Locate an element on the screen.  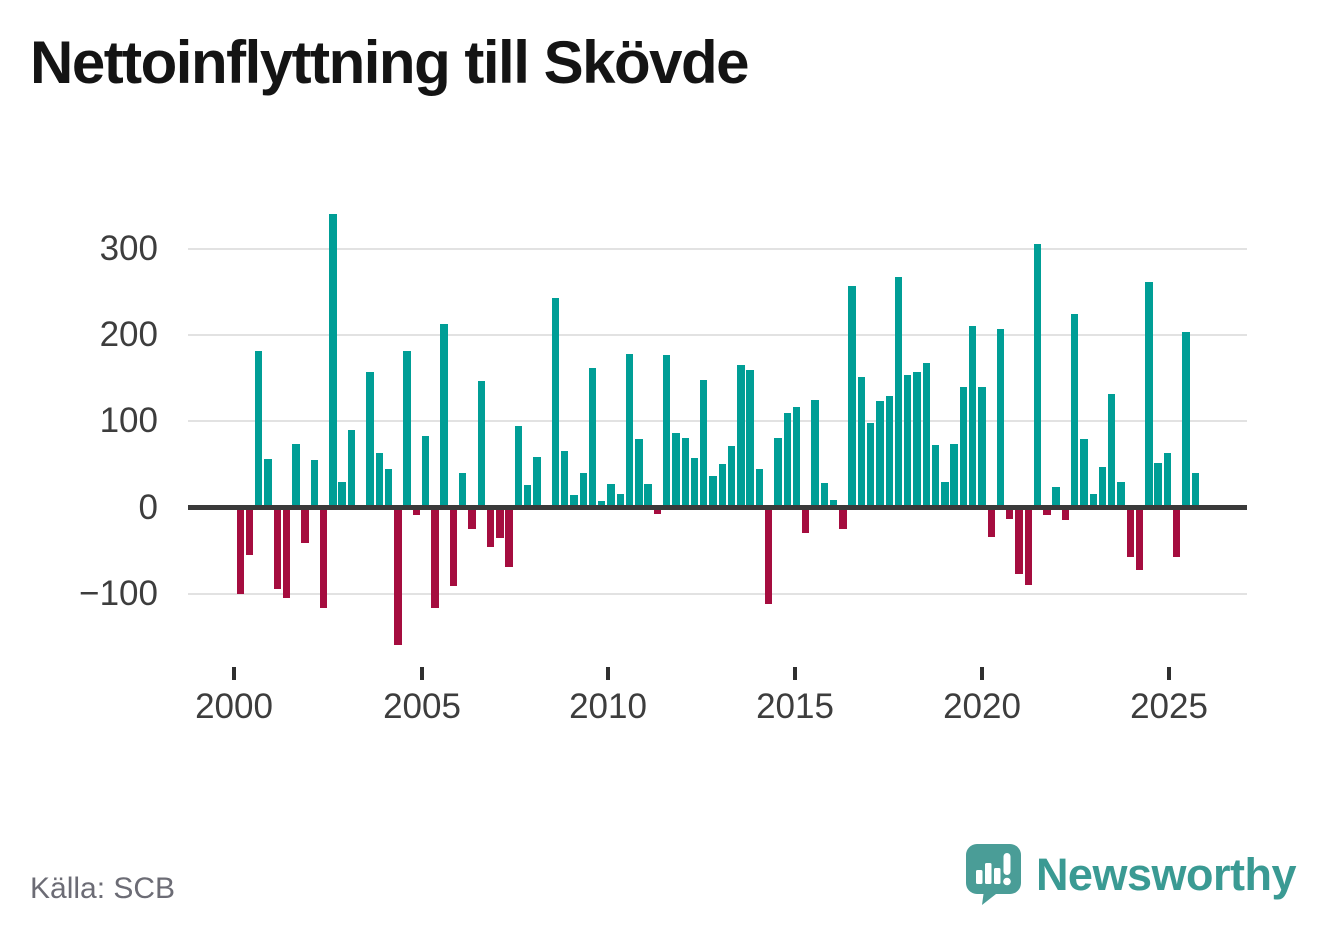
bar-2017-q1 is located at coordinates (870, 465).